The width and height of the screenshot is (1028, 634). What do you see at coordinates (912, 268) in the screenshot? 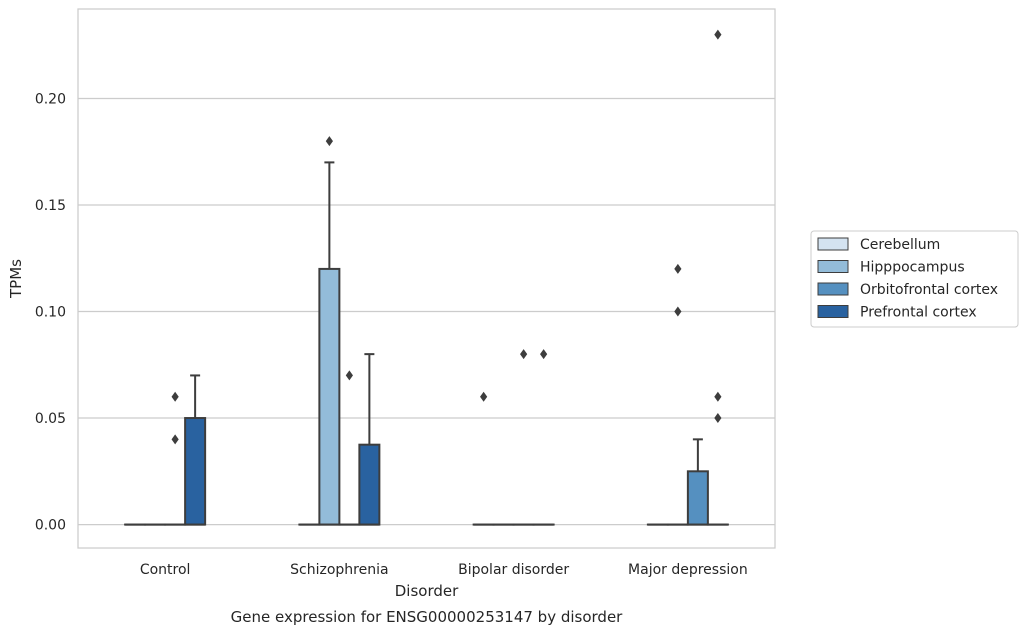
I see `legend-entry: Hipppocampus` at bounding box center [912, 268].